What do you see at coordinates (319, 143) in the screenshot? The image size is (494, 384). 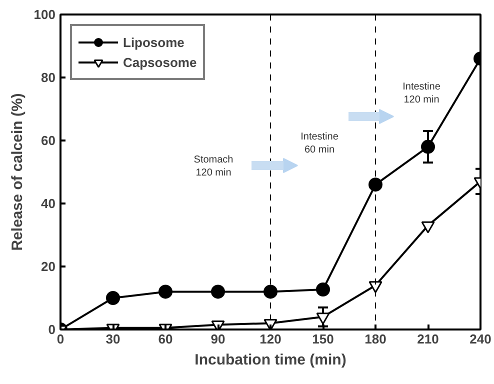 I see `annotation: Intestine 60 min` at bounding box center [319, 143].